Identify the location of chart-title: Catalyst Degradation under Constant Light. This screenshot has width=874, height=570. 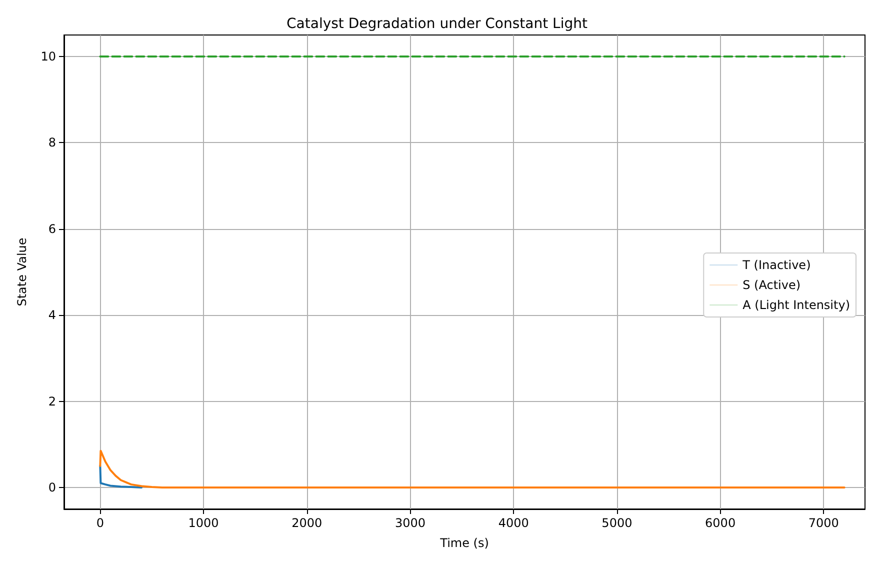
(437, 24).